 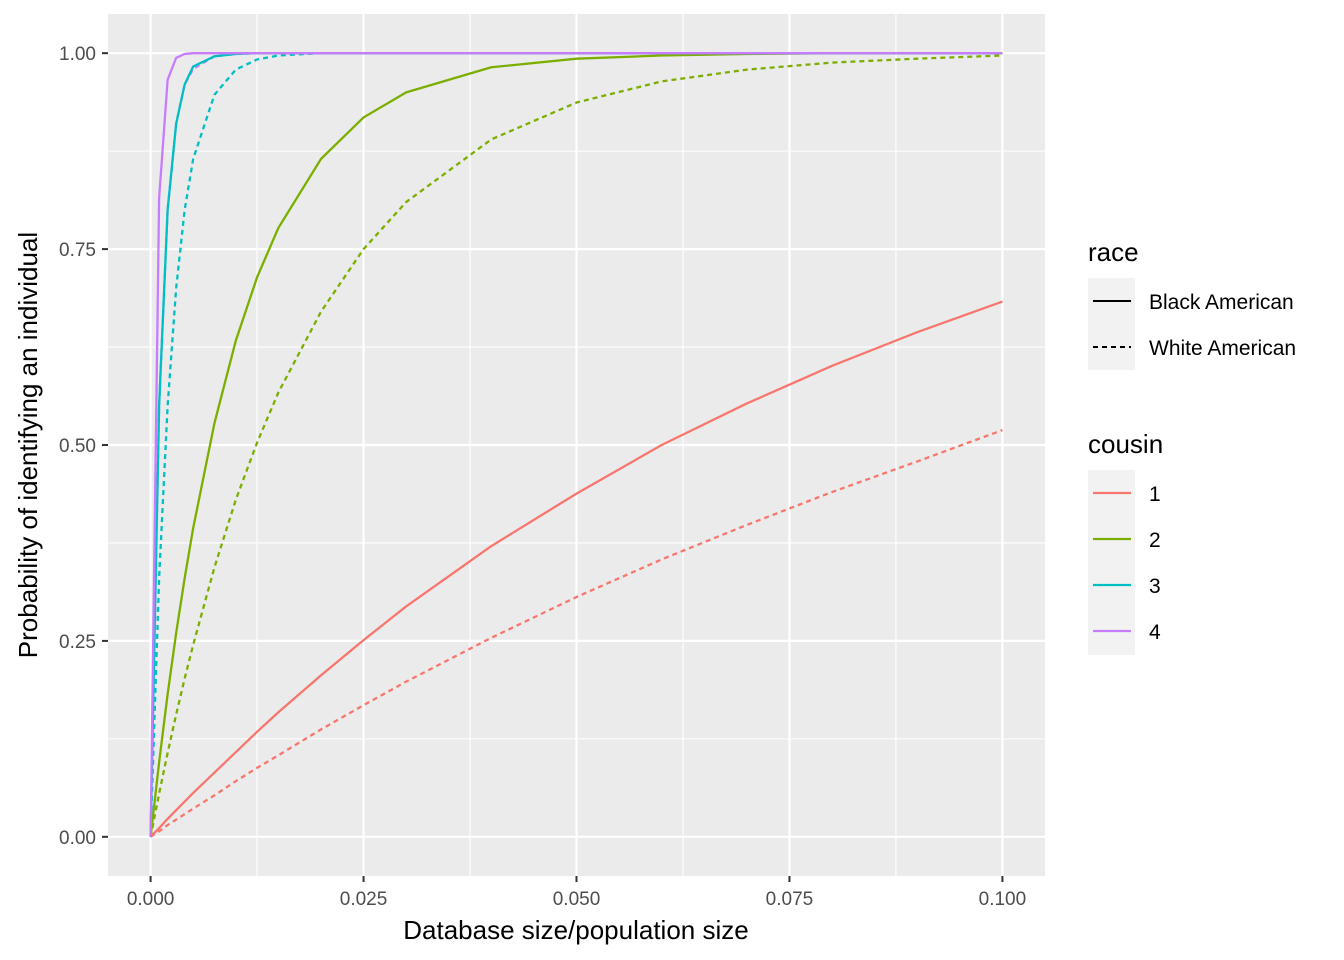 I want to click on y-tick-label: 0.75, so click(x=77, y=250).